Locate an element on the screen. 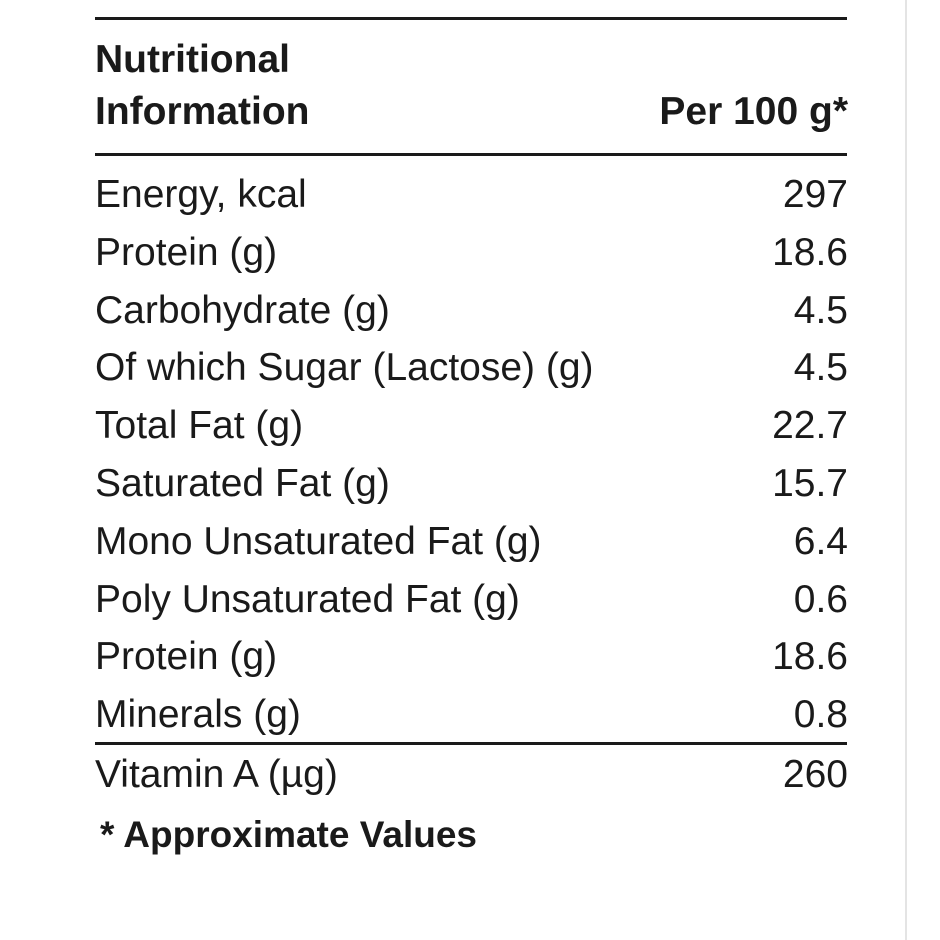 This screenshot has width=940, height=940. row-label: Carbohydrate (g) is located at coordinates (242, 310).